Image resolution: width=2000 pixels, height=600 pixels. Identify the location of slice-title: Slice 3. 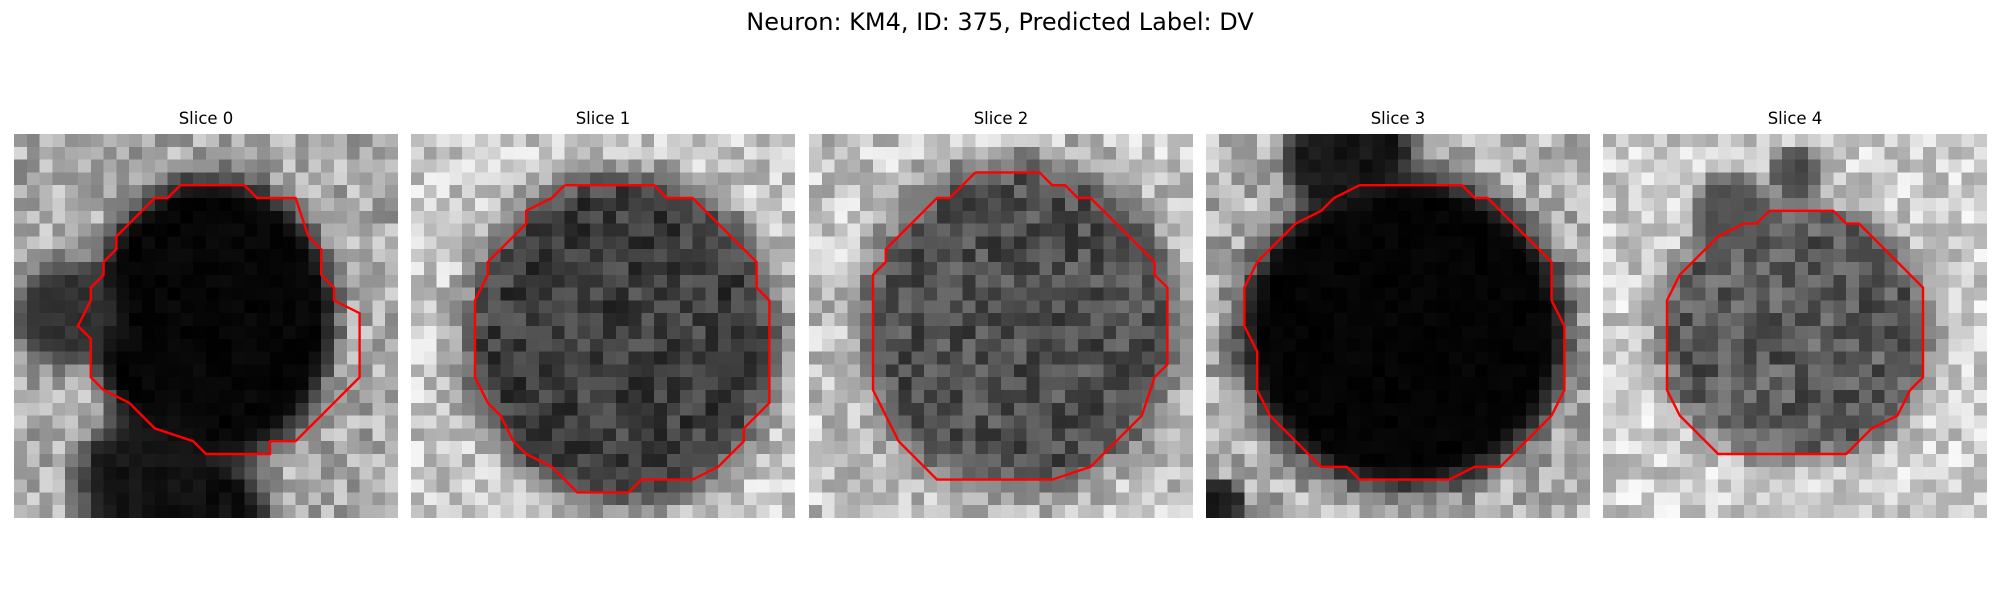
(1398, 118).